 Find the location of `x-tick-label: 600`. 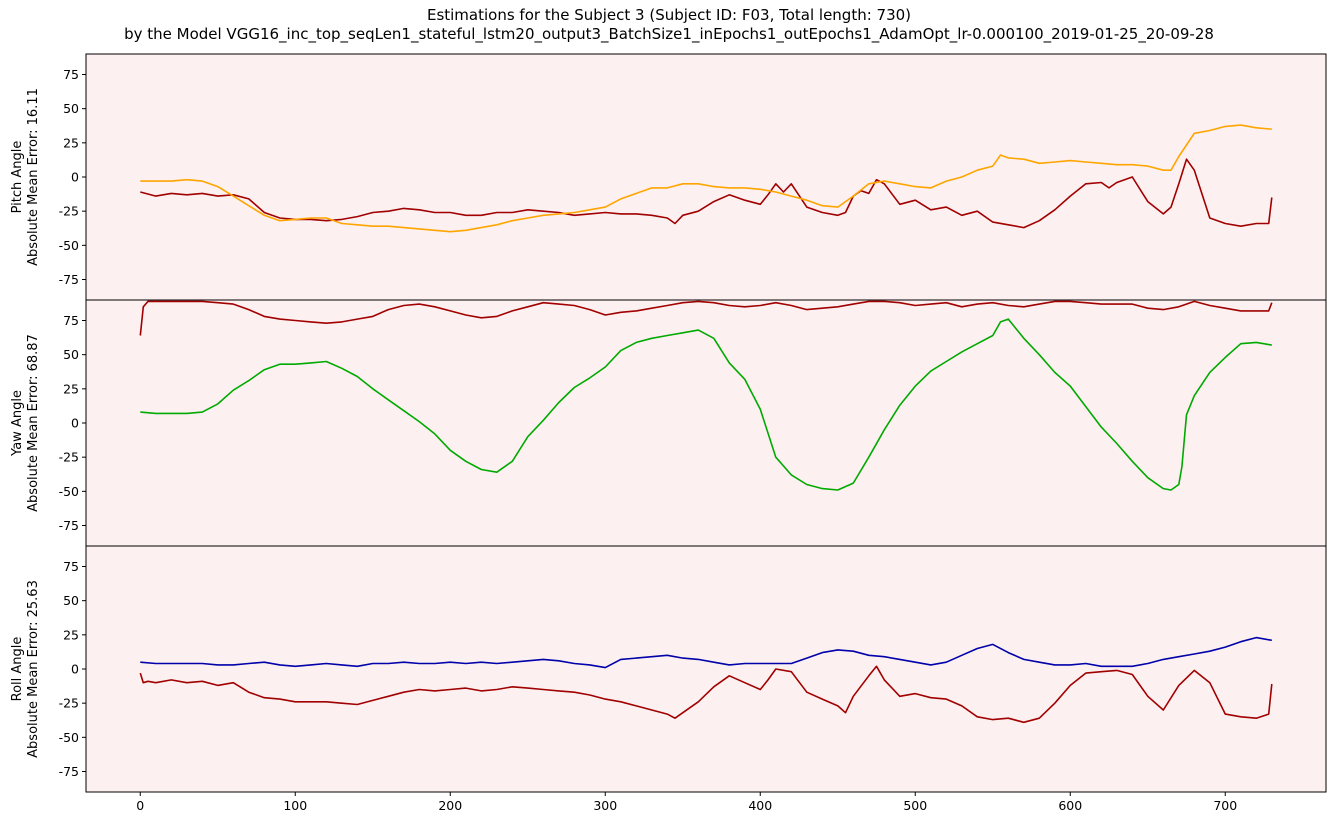

x-tick-label: 600 is located at coordinates (1070, 805).